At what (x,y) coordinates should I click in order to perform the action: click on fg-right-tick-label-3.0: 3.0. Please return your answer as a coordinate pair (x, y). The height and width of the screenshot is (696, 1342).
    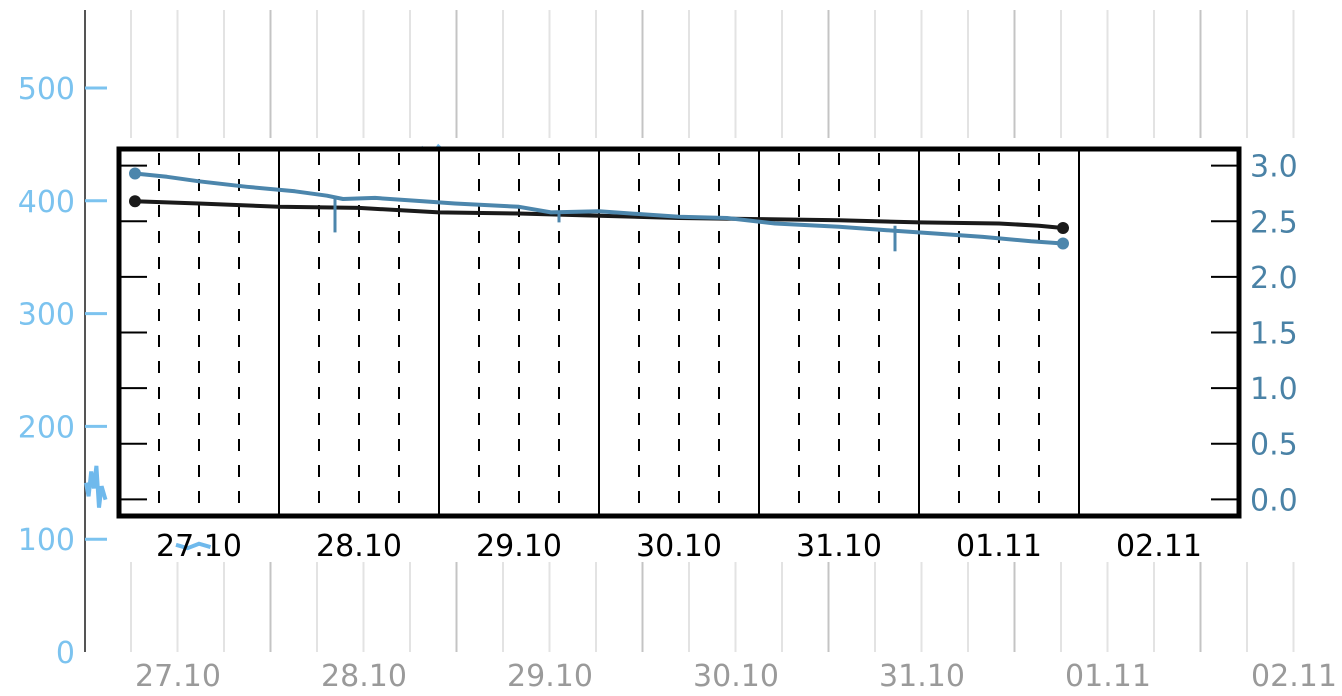
    Looking at the image, I should click on (1274, 167).